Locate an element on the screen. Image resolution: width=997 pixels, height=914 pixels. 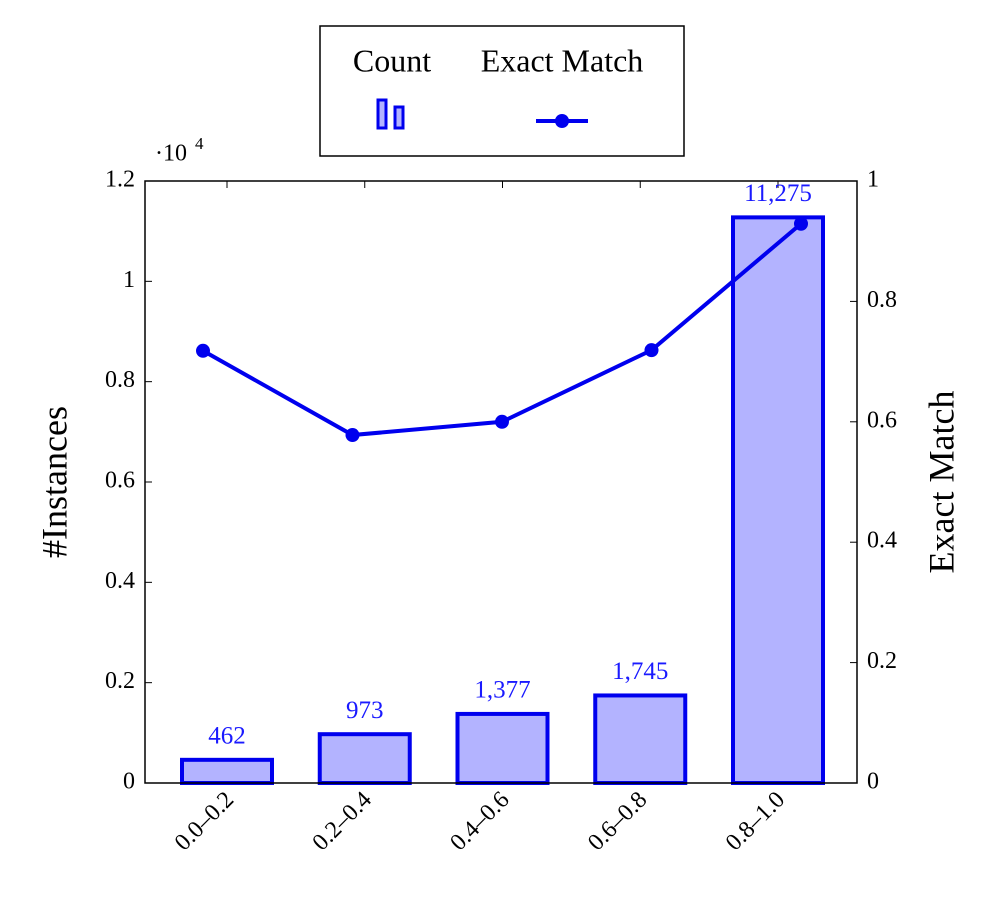
x-tick-label: 0.4–0.6 is located at coordinates (479, 821).